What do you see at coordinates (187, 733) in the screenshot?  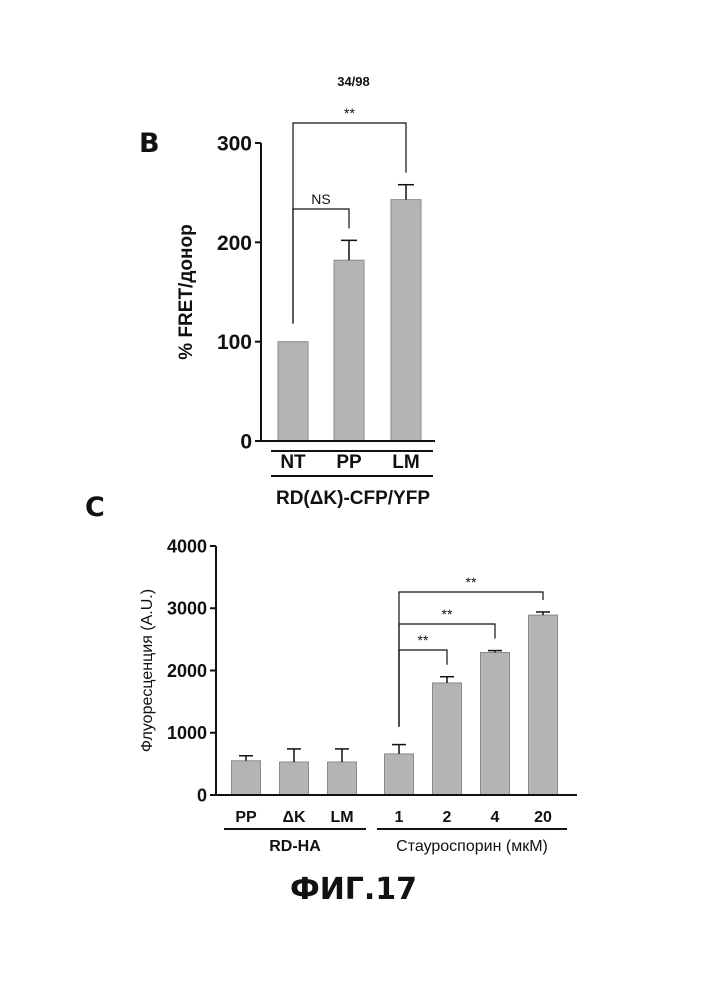 I see `chart-c-y-tick-label: 1000` at bounding box center [187, 733].